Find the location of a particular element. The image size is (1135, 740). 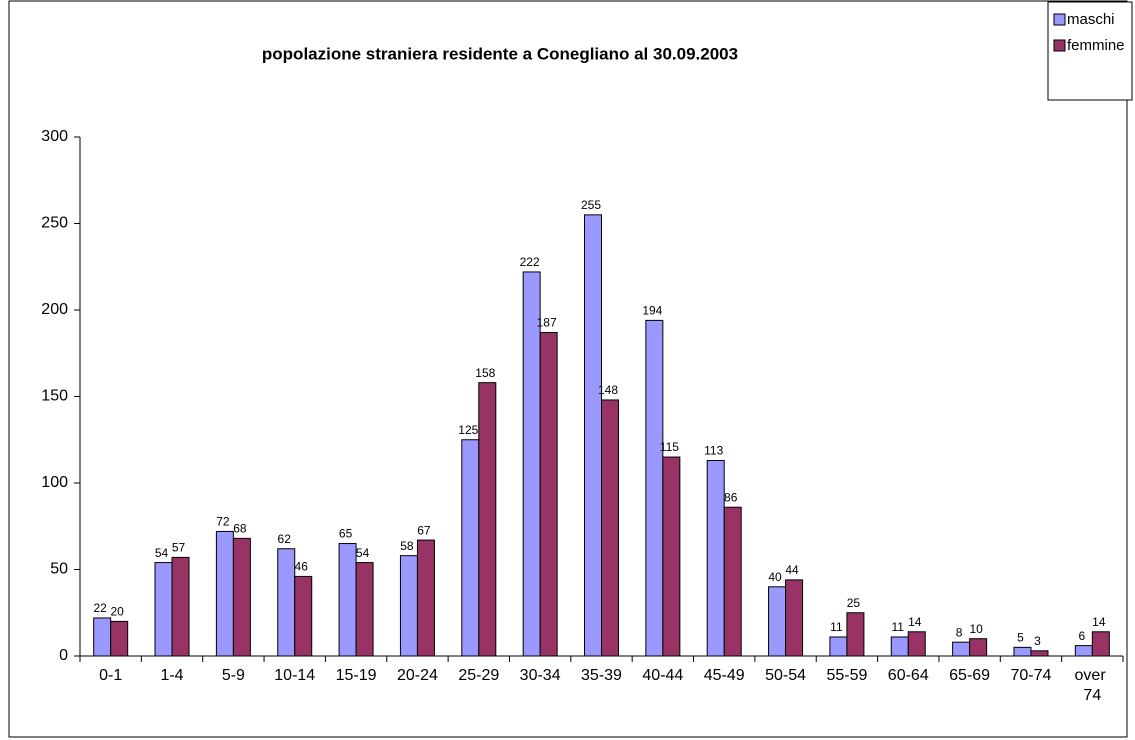

value-label: 20 is located at coordinates (117, 612).